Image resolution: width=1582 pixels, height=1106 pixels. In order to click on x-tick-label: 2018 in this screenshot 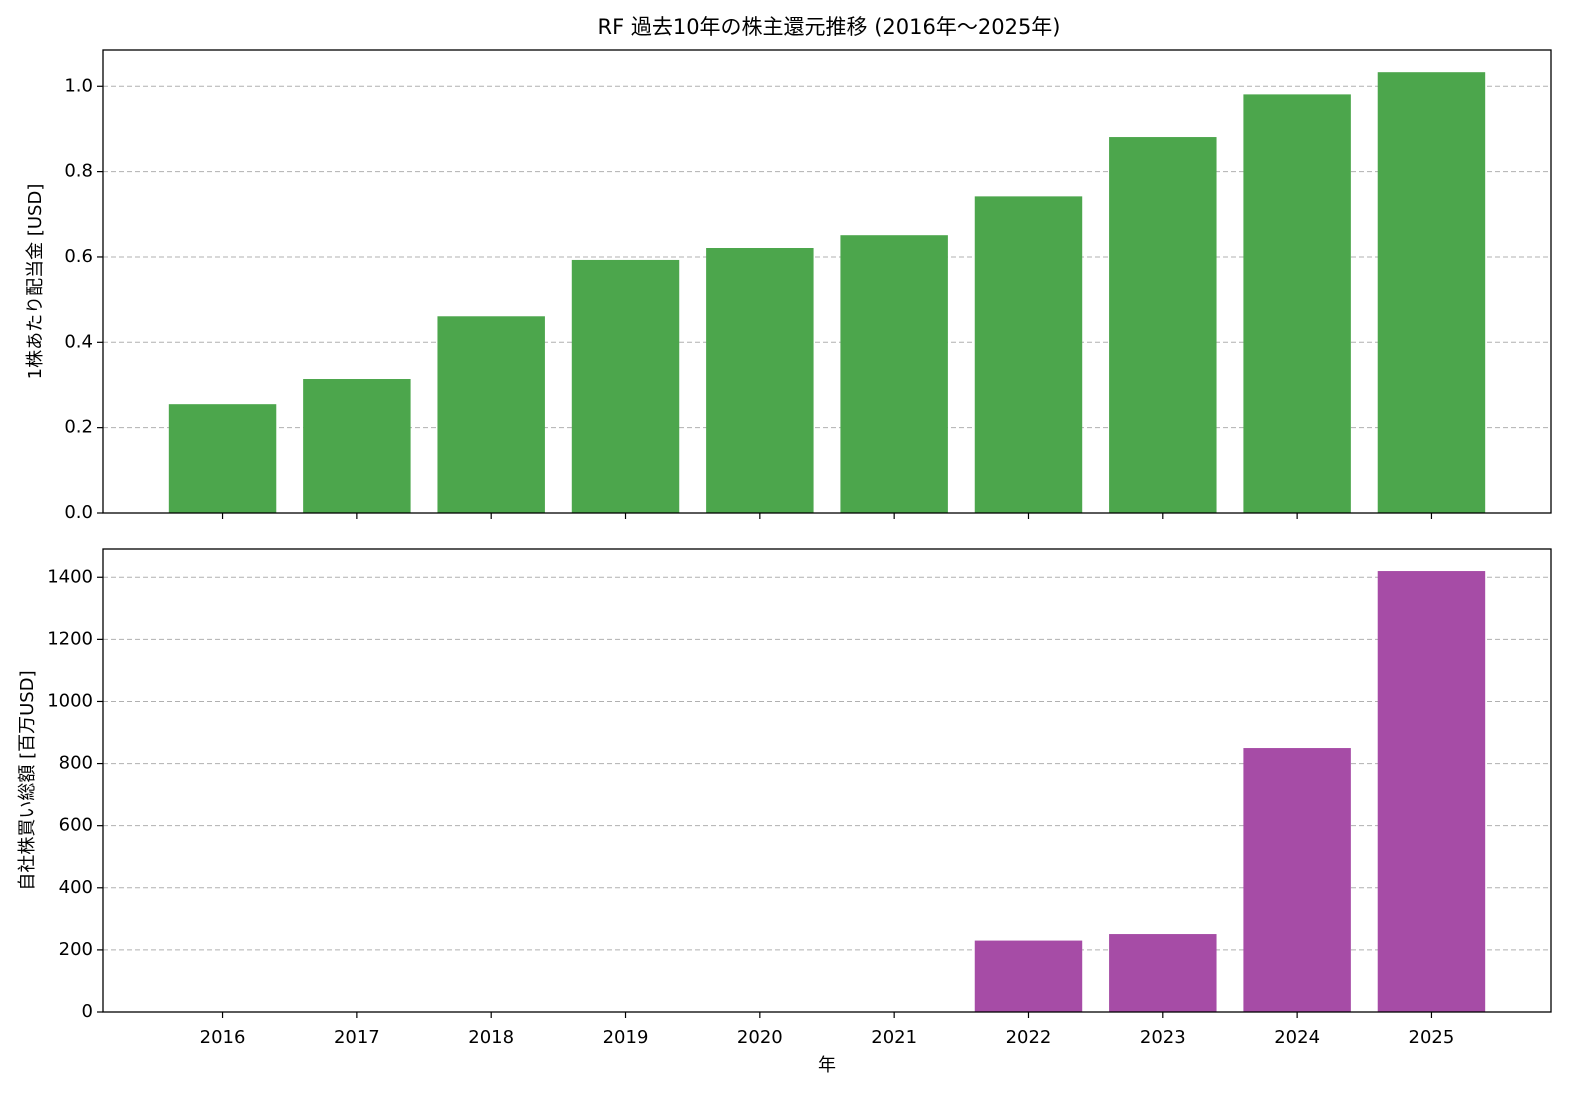, I will do `click(491, 1037)`.